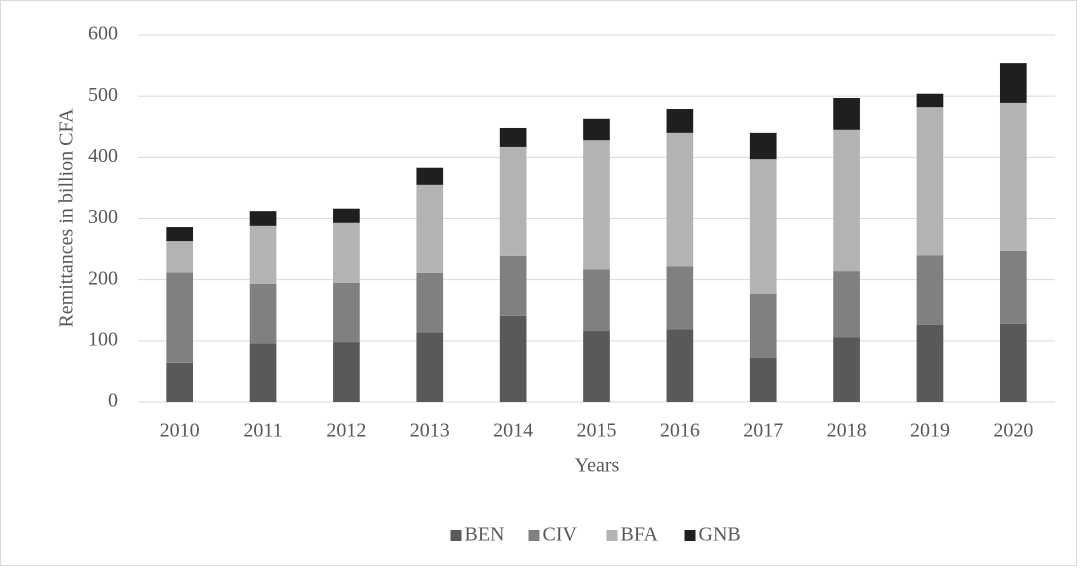 This screenshot has width=1083, height=569. I want to click on legend-label: GNB, so click(720, 535).